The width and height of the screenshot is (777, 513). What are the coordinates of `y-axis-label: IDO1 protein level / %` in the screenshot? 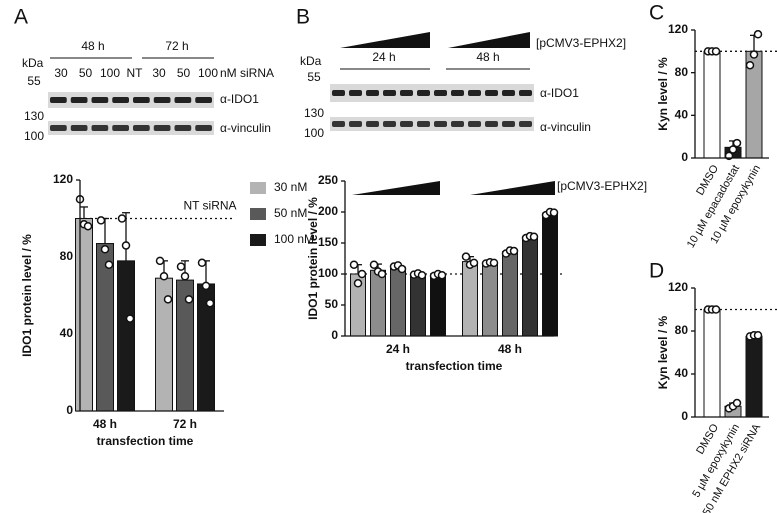 It's located at (27, 295).